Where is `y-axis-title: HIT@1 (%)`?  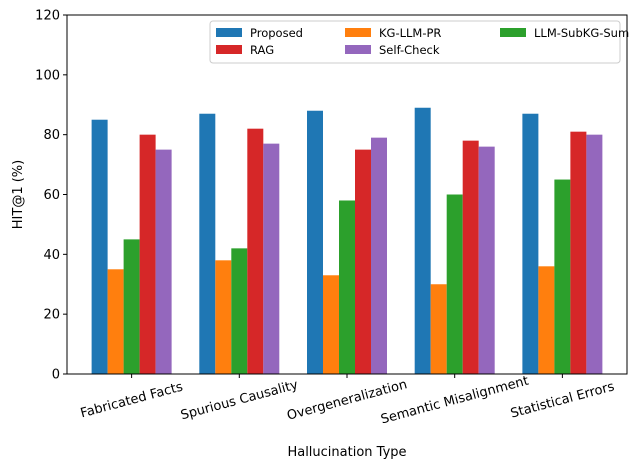
y-axis-title: HIT@1 (%) is located at coordinates (18, 194).